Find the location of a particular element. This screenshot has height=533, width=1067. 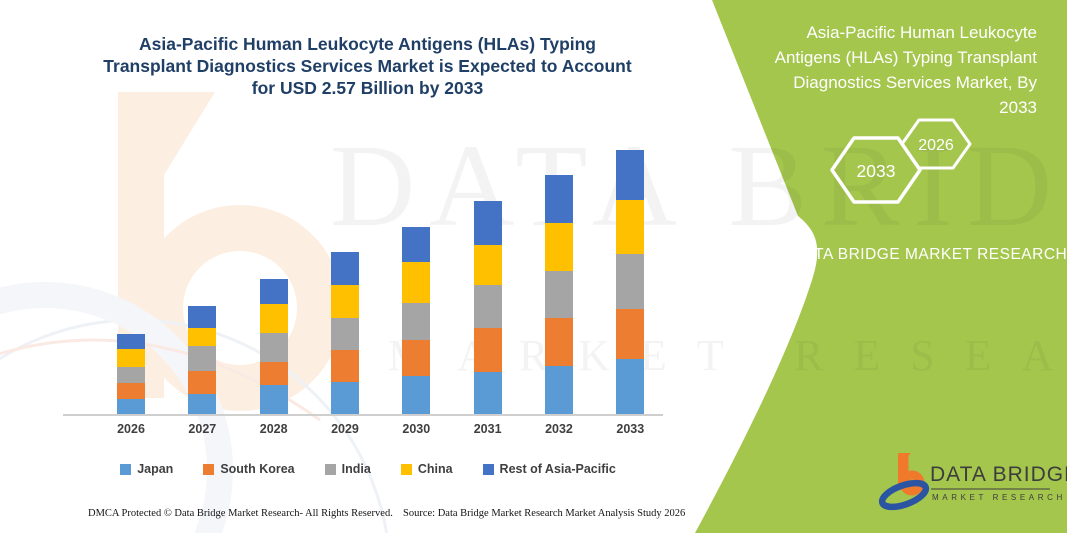

bar-2029 is located at coordinates (344, 332).